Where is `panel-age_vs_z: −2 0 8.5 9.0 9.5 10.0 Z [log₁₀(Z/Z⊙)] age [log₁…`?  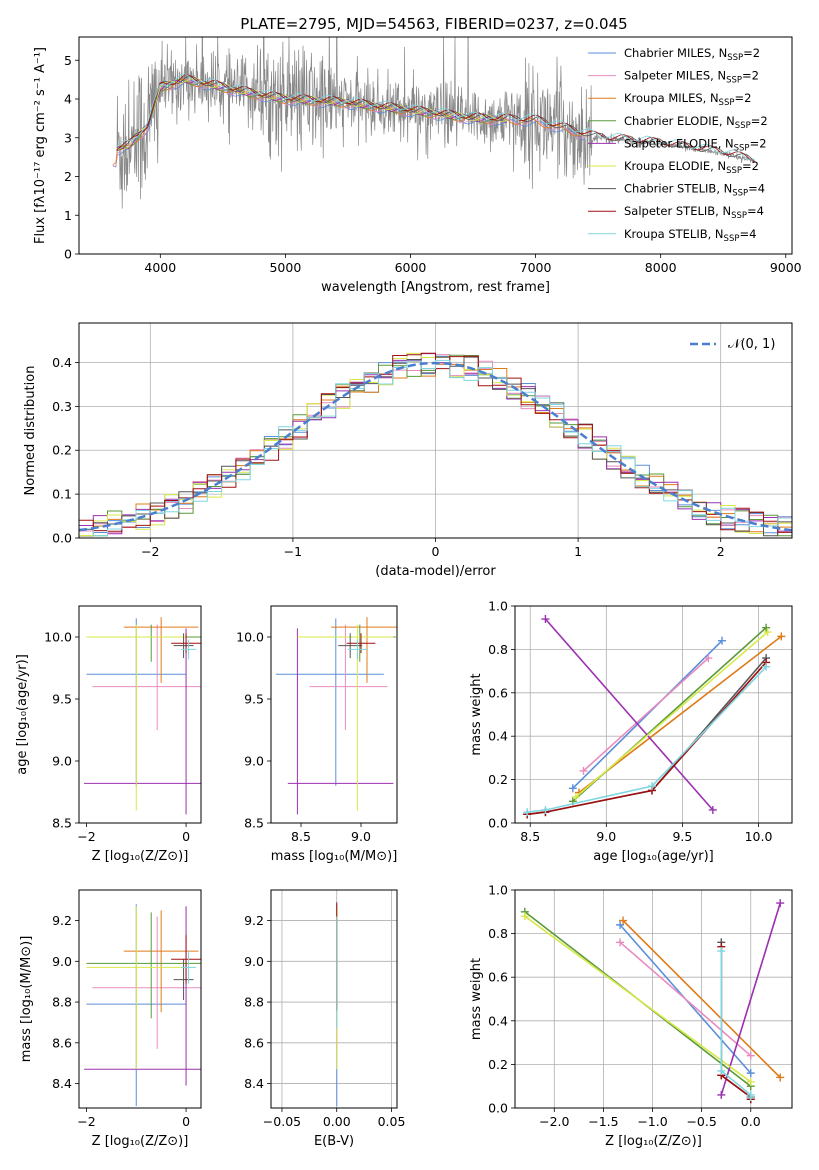 panel-age_vs_z: −2 0 8.5 9.0 9.5 10.0 Z [log₁₀(Z/Z⊙)] age [log₁… is located at coordinates (108, 734).